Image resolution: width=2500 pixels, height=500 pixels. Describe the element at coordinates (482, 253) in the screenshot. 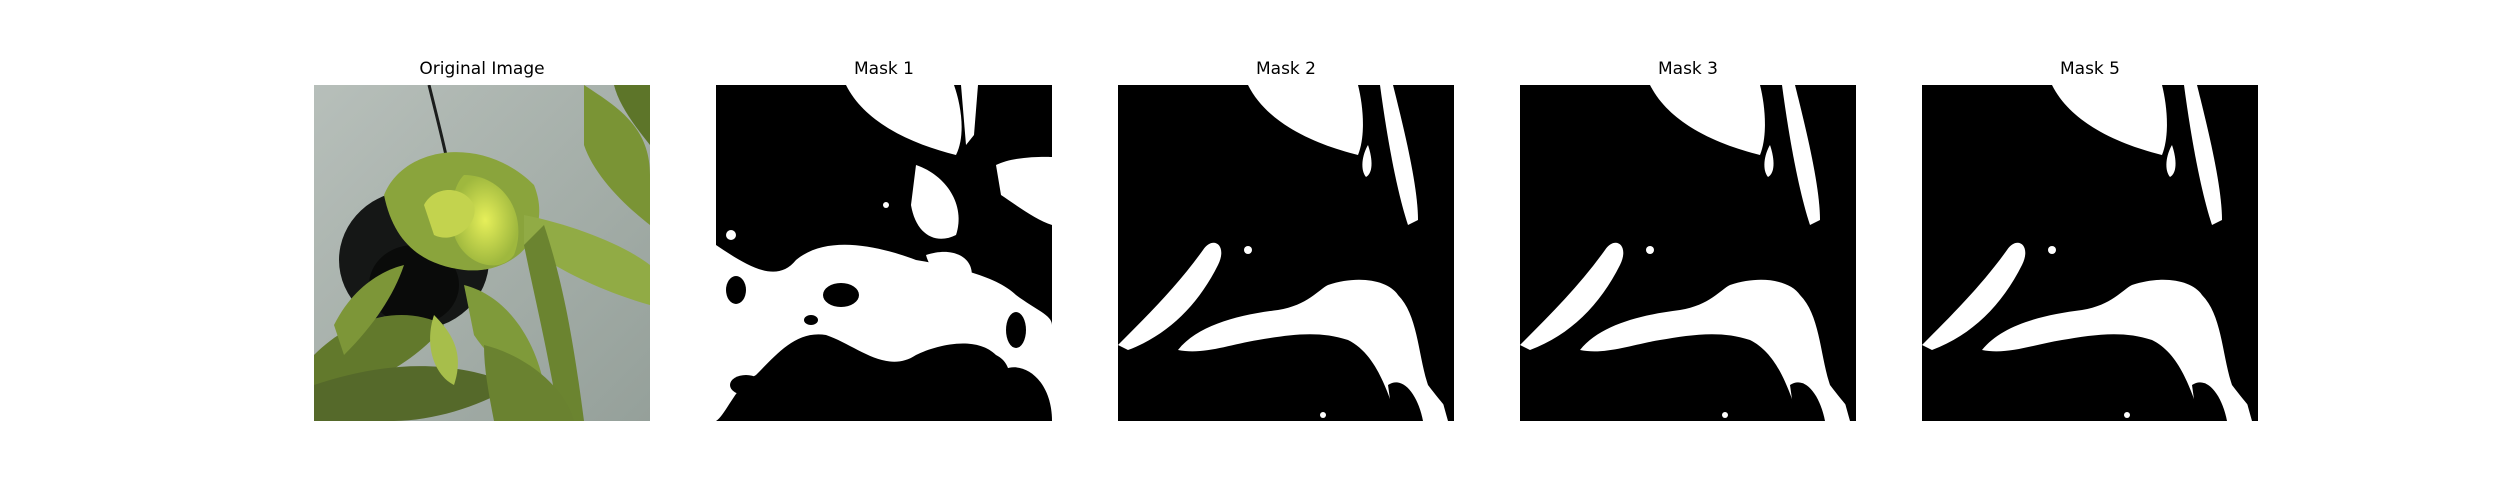

I see `original-photo` at that location.